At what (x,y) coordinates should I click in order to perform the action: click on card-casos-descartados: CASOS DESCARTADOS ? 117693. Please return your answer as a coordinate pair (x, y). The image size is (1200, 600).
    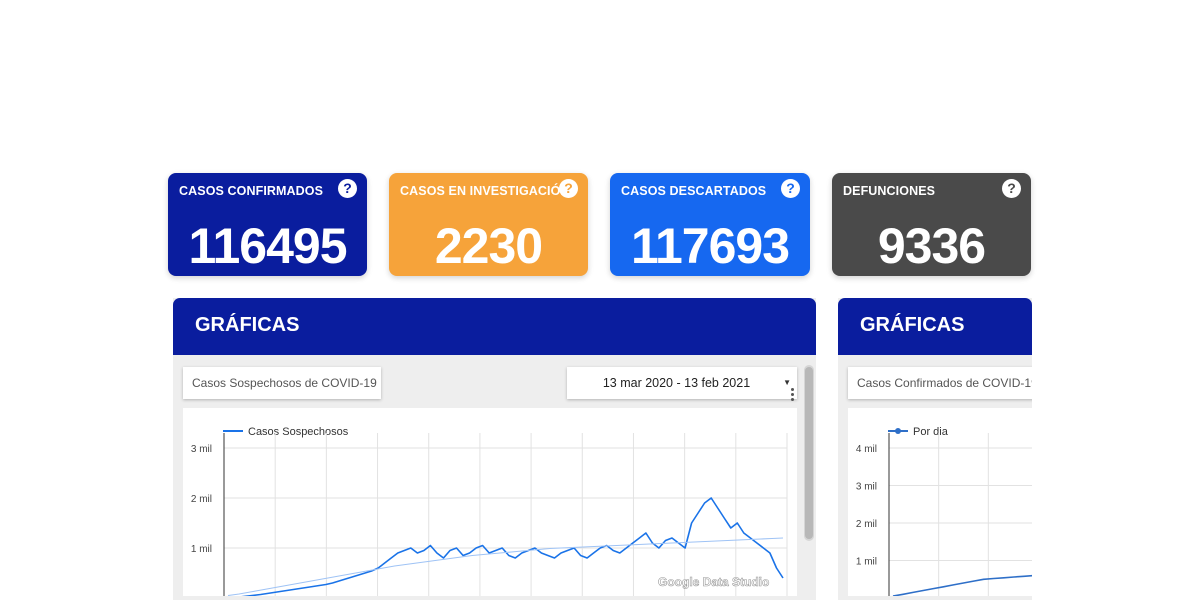
    Looking at the image, I should click on (710, 224).